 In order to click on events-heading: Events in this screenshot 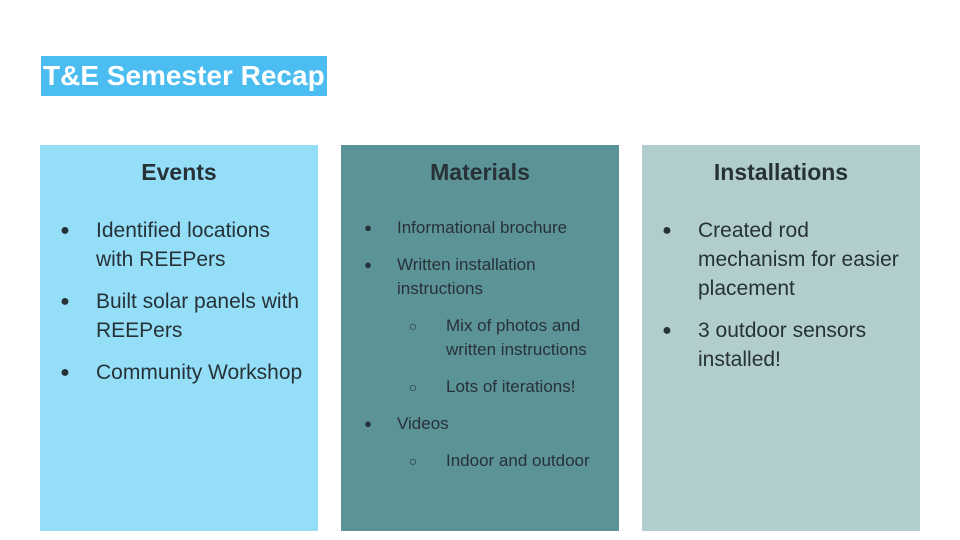, I will do `click(179, 172)`.